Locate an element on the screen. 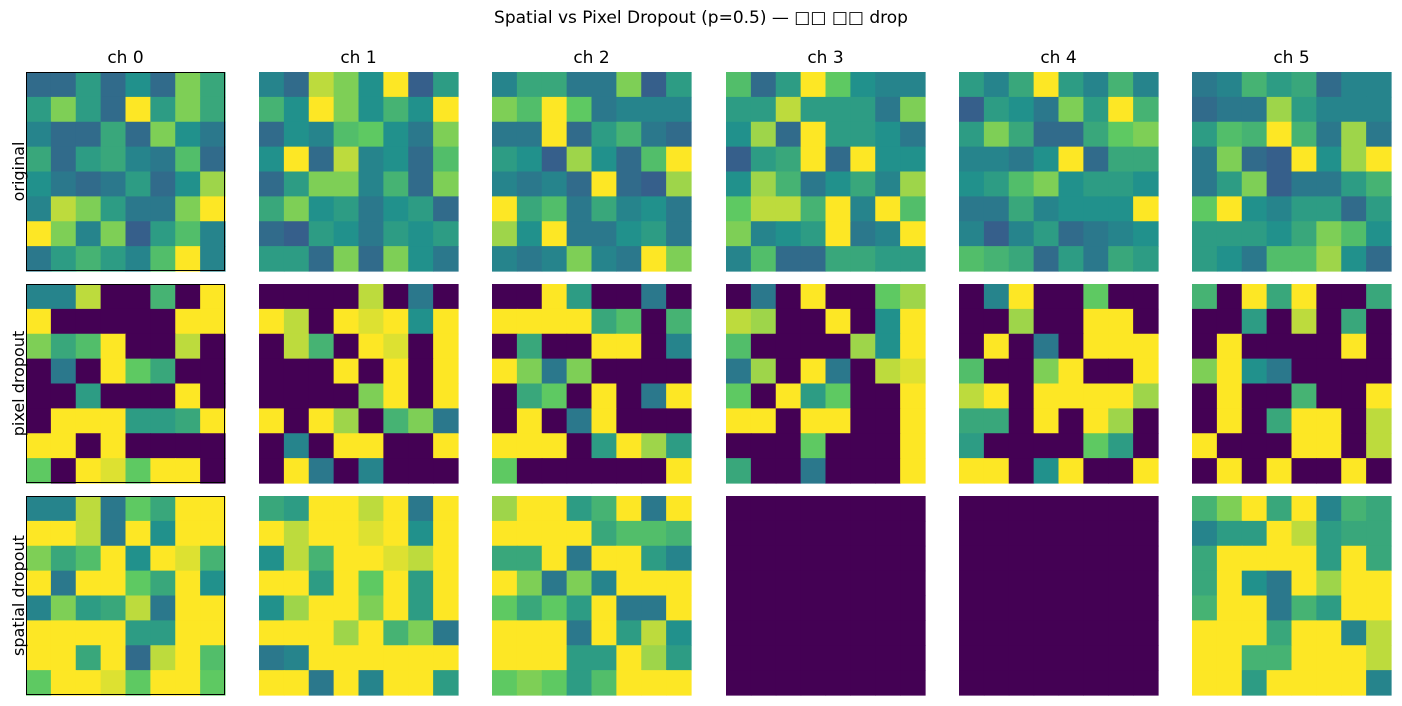 This screenshot has height=706, width=1402. panel-r2-c5 is located at coordinates (1292, 596).